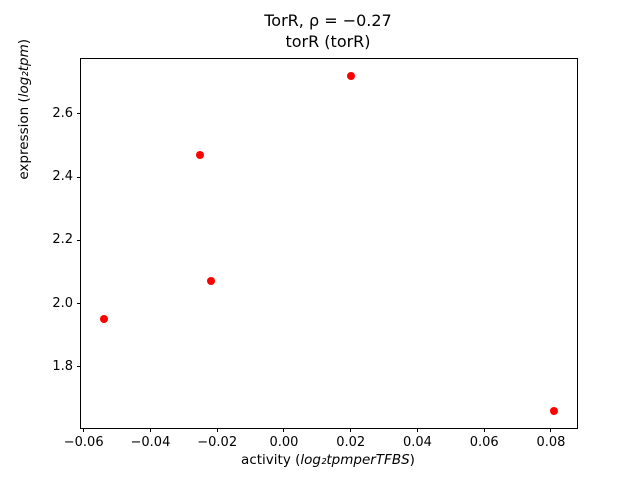  Describe the element at coordinates (62, 366) in the screenshot. I see `y-tick-label: 1.8` at that location.